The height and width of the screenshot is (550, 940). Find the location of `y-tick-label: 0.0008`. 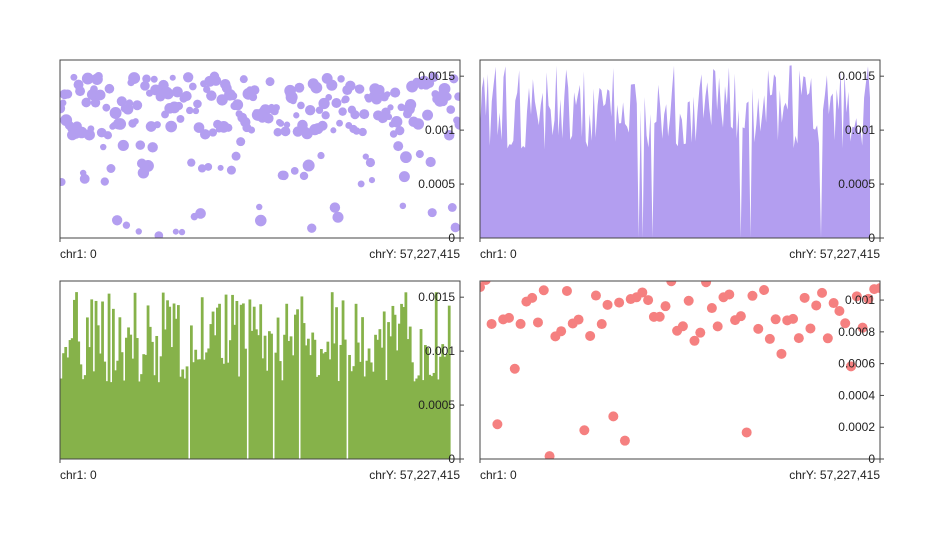

y-tick-label: 0.0008 is located at coordinates (856, 332).